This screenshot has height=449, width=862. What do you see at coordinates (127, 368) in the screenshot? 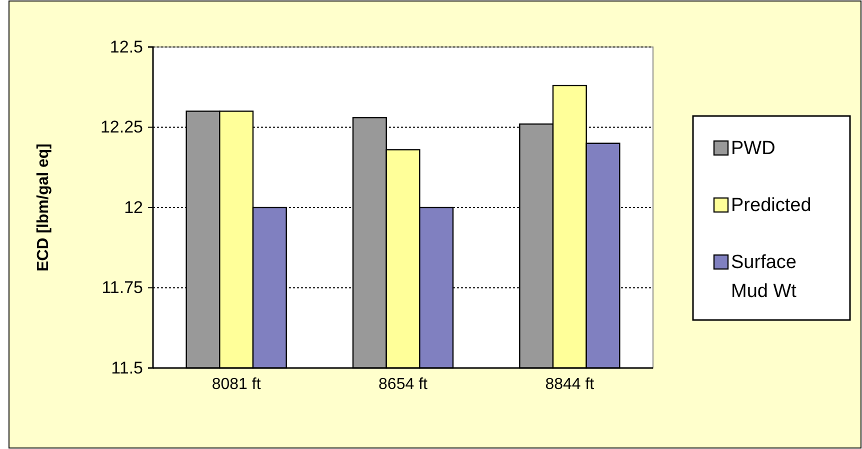
I see `y-tick-label: 11.5` at bounding box center [127, 368].